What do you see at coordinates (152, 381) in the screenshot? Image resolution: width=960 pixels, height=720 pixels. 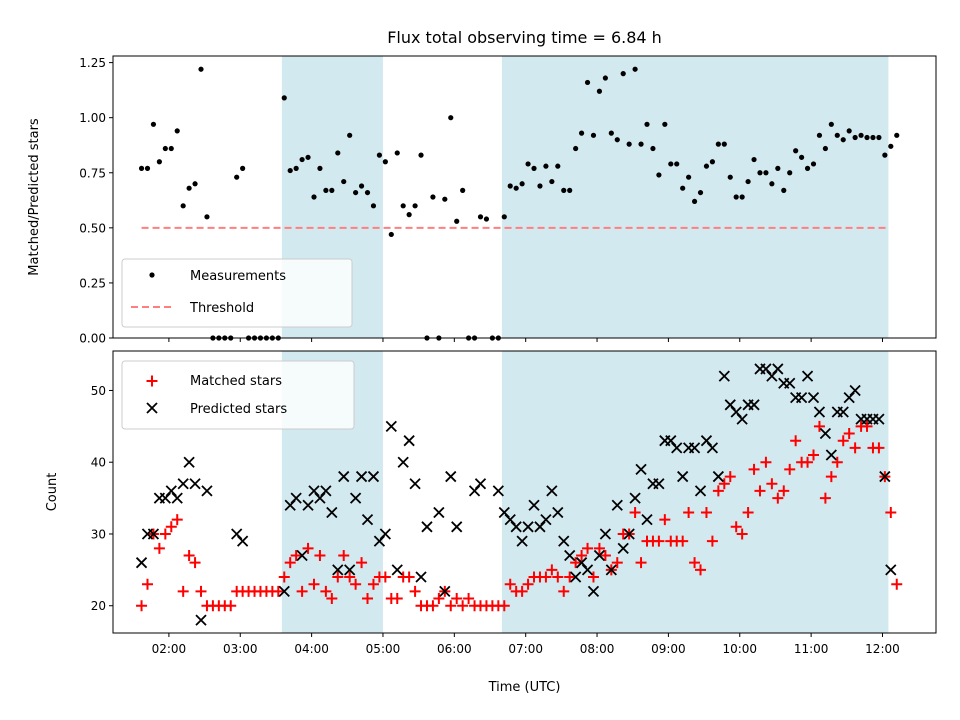 I see `legend-matched-marker` at bounding box center [152, 381].